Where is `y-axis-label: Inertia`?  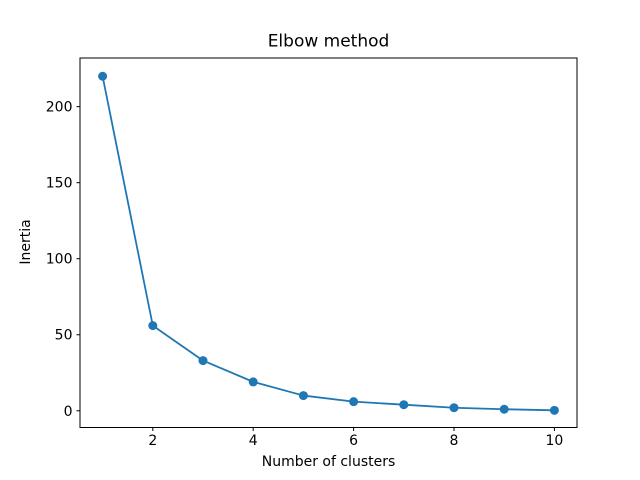 y-axis-label: Inertia is located at coordinates (26, 241).